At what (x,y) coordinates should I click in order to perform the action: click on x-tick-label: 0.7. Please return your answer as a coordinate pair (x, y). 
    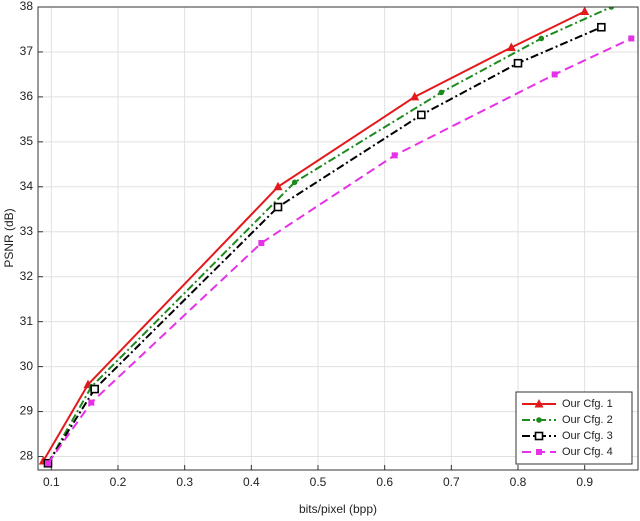
    Looking at the image, I should click on (451, 482).